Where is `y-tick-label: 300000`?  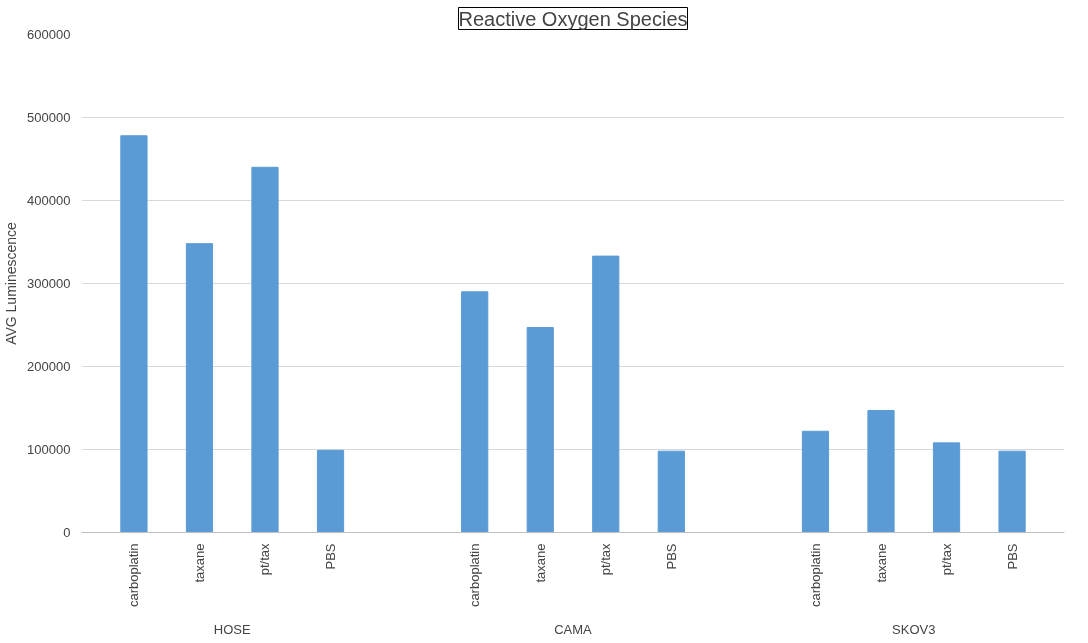 y-tick-label: 300000 is located at coordinates (49, 283).